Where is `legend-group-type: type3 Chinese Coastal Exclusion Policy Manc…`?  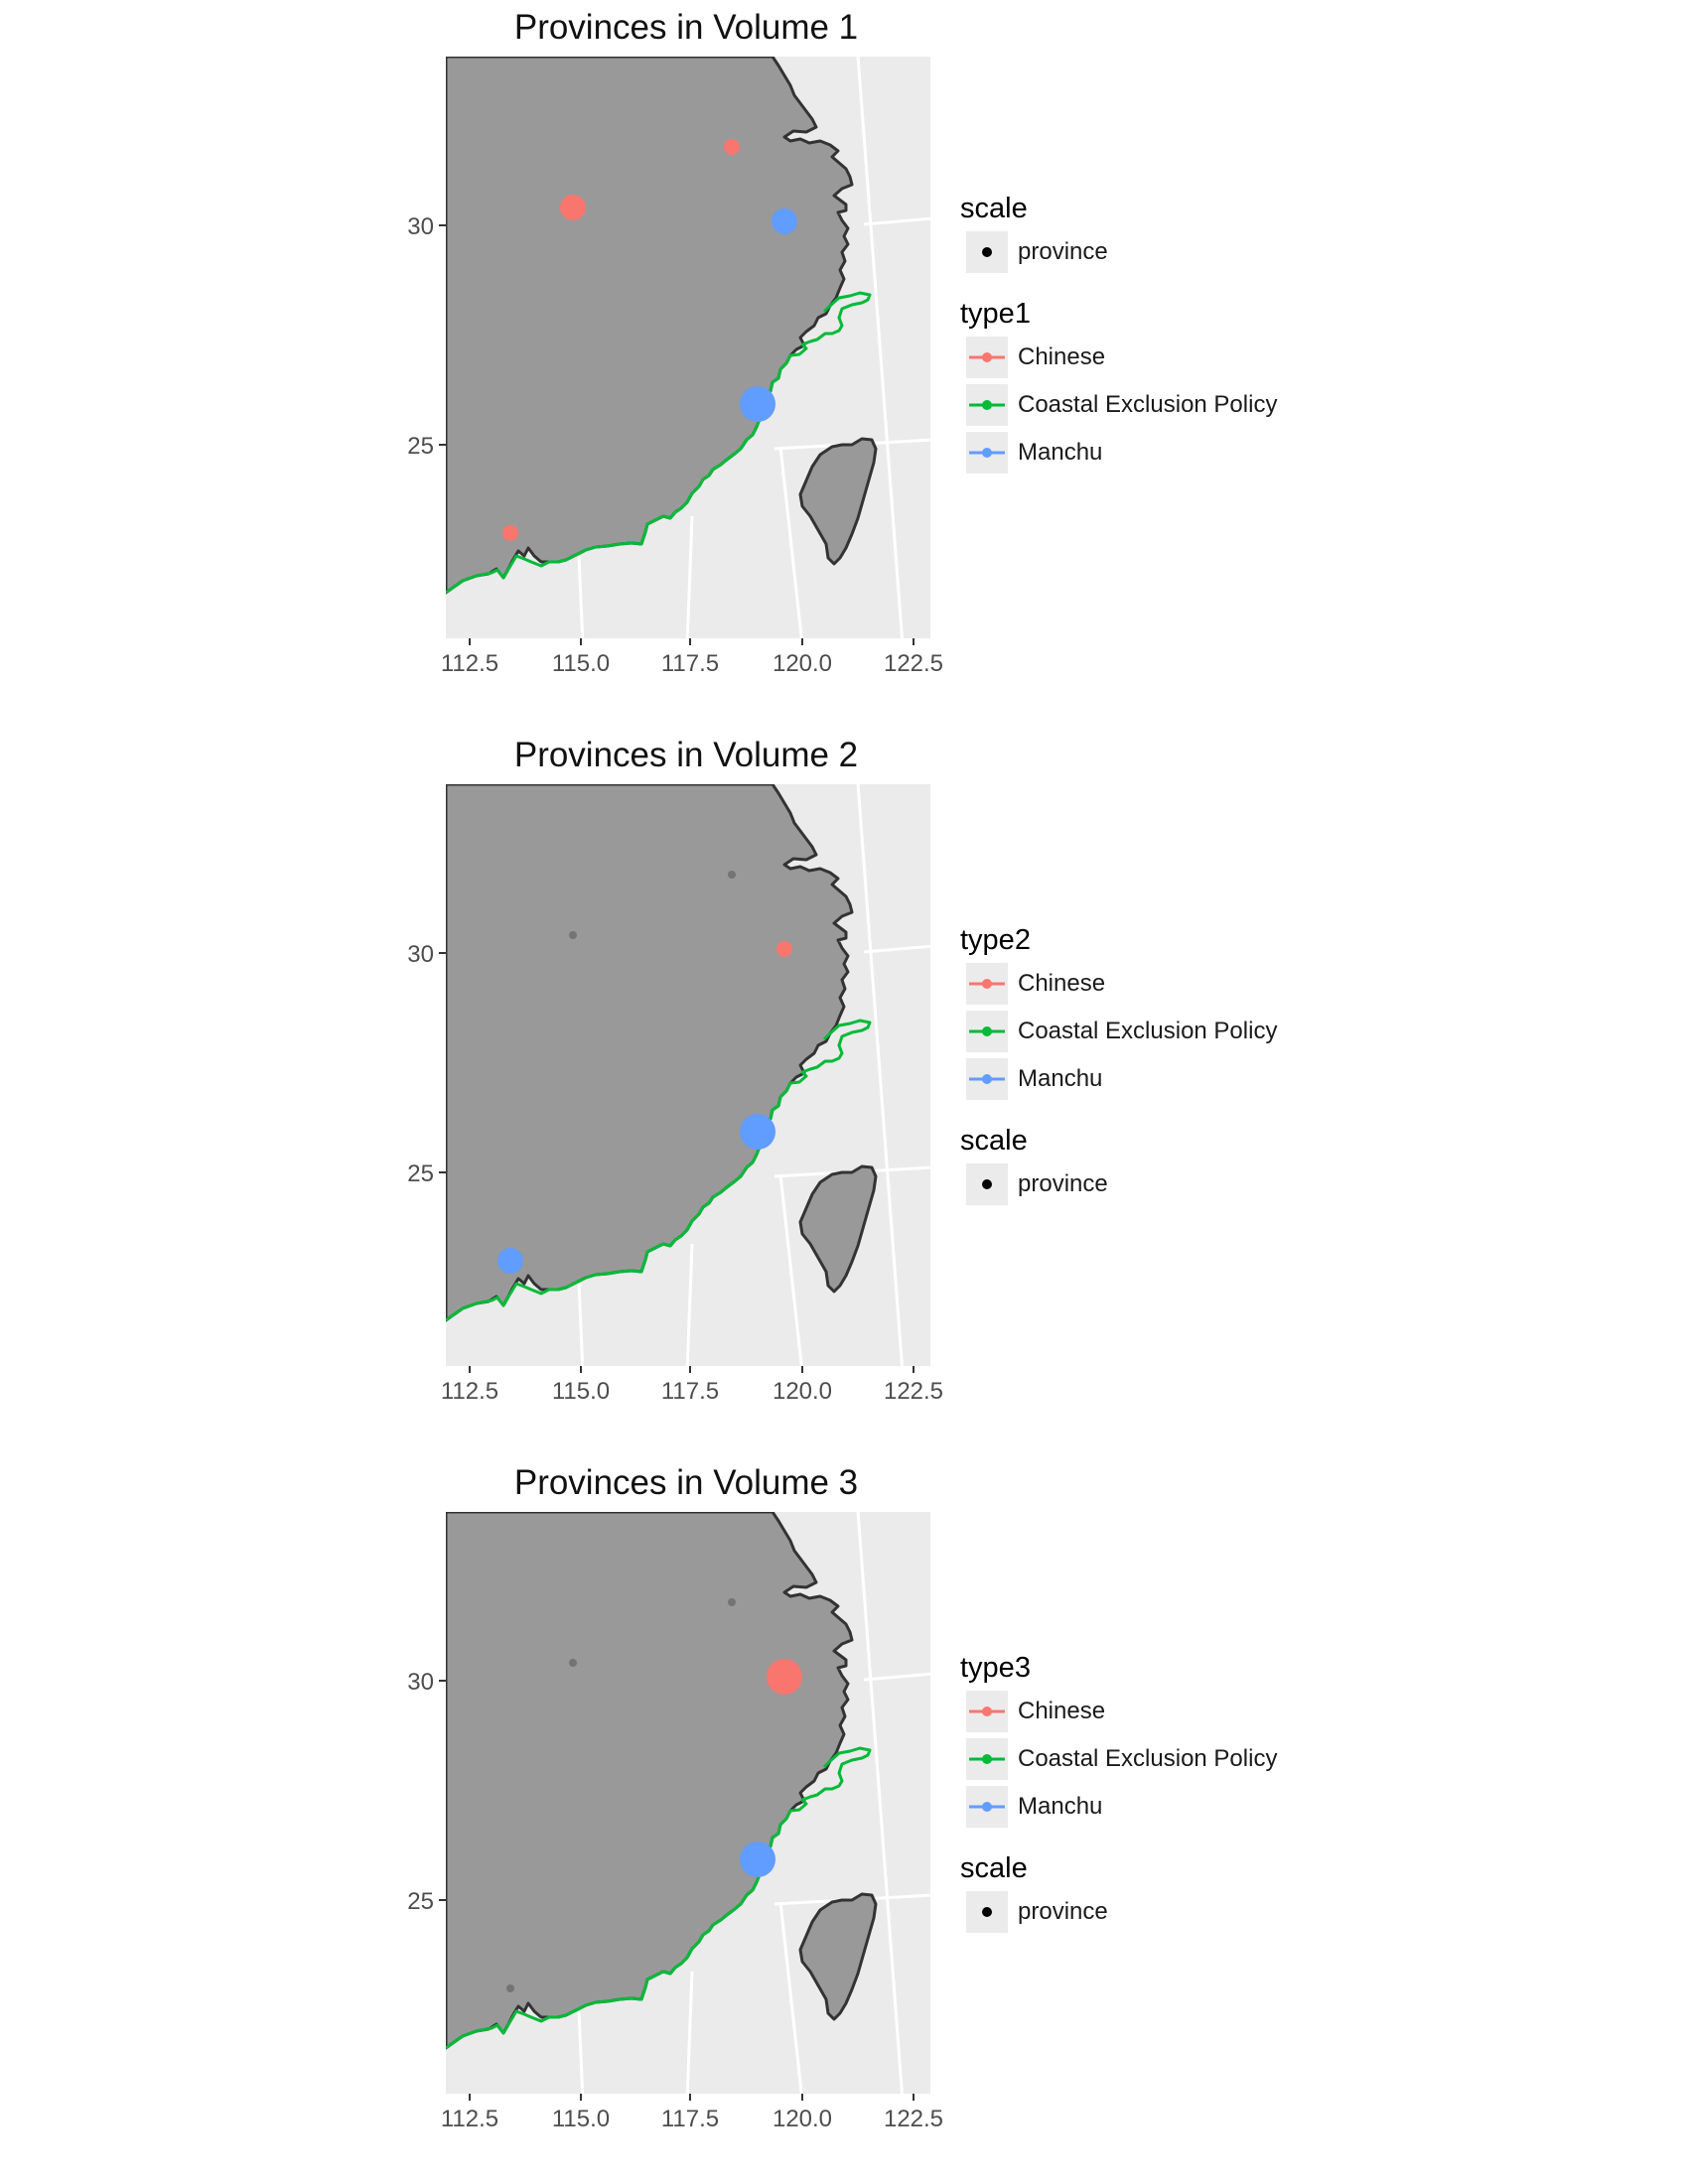
legend-group-type: type3 Chinese Coastal Exclusion Policy Manc… is located at coordinates (1158, 1739).